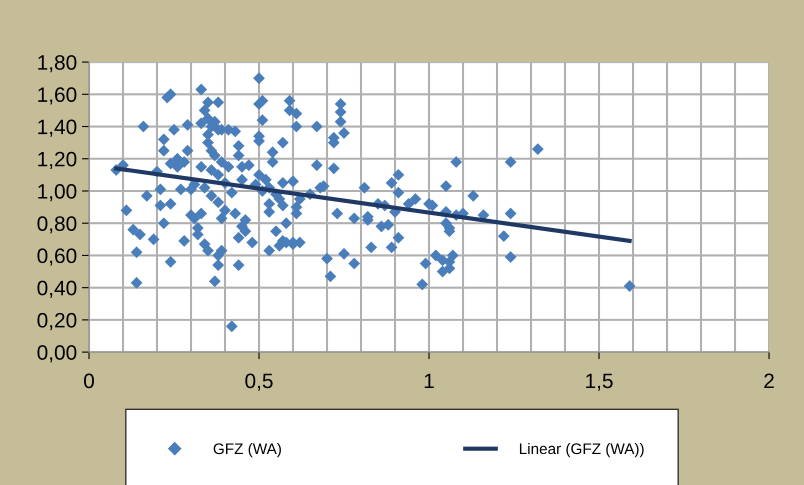 The width and height of the screenshot is (804, 485). I want to click on x-tick-label: 0, so click(89, 380).